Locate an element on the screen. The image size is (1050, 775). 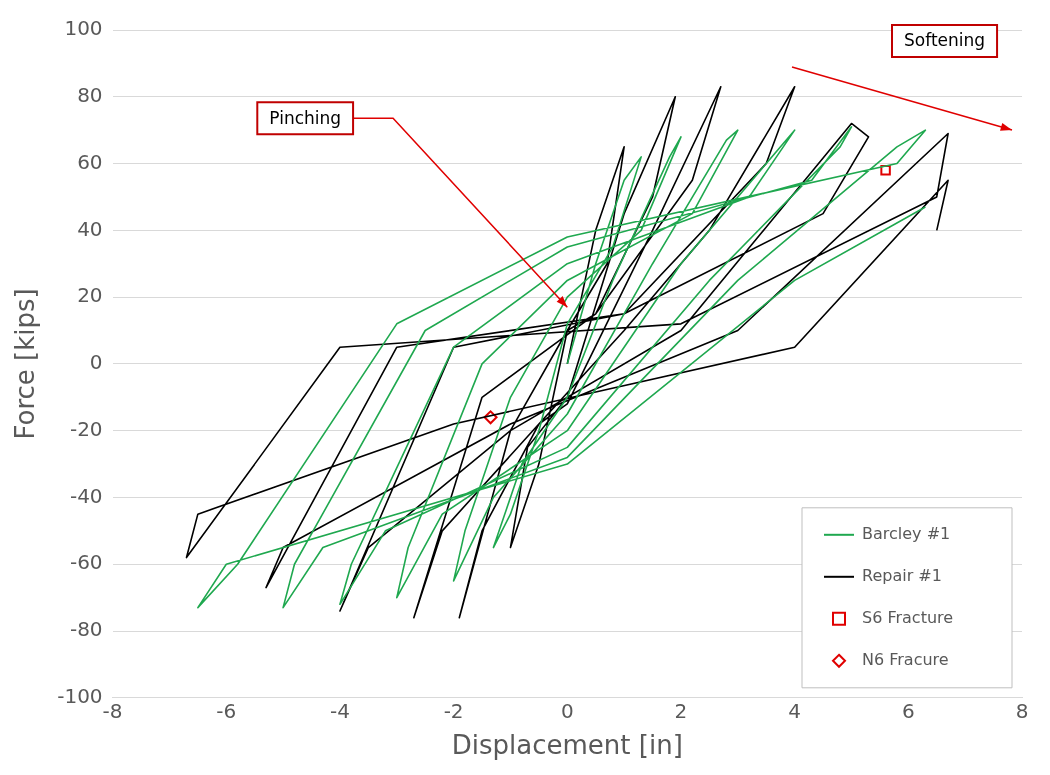
x-tick-label: 6 is located at coordinates (908, 711).